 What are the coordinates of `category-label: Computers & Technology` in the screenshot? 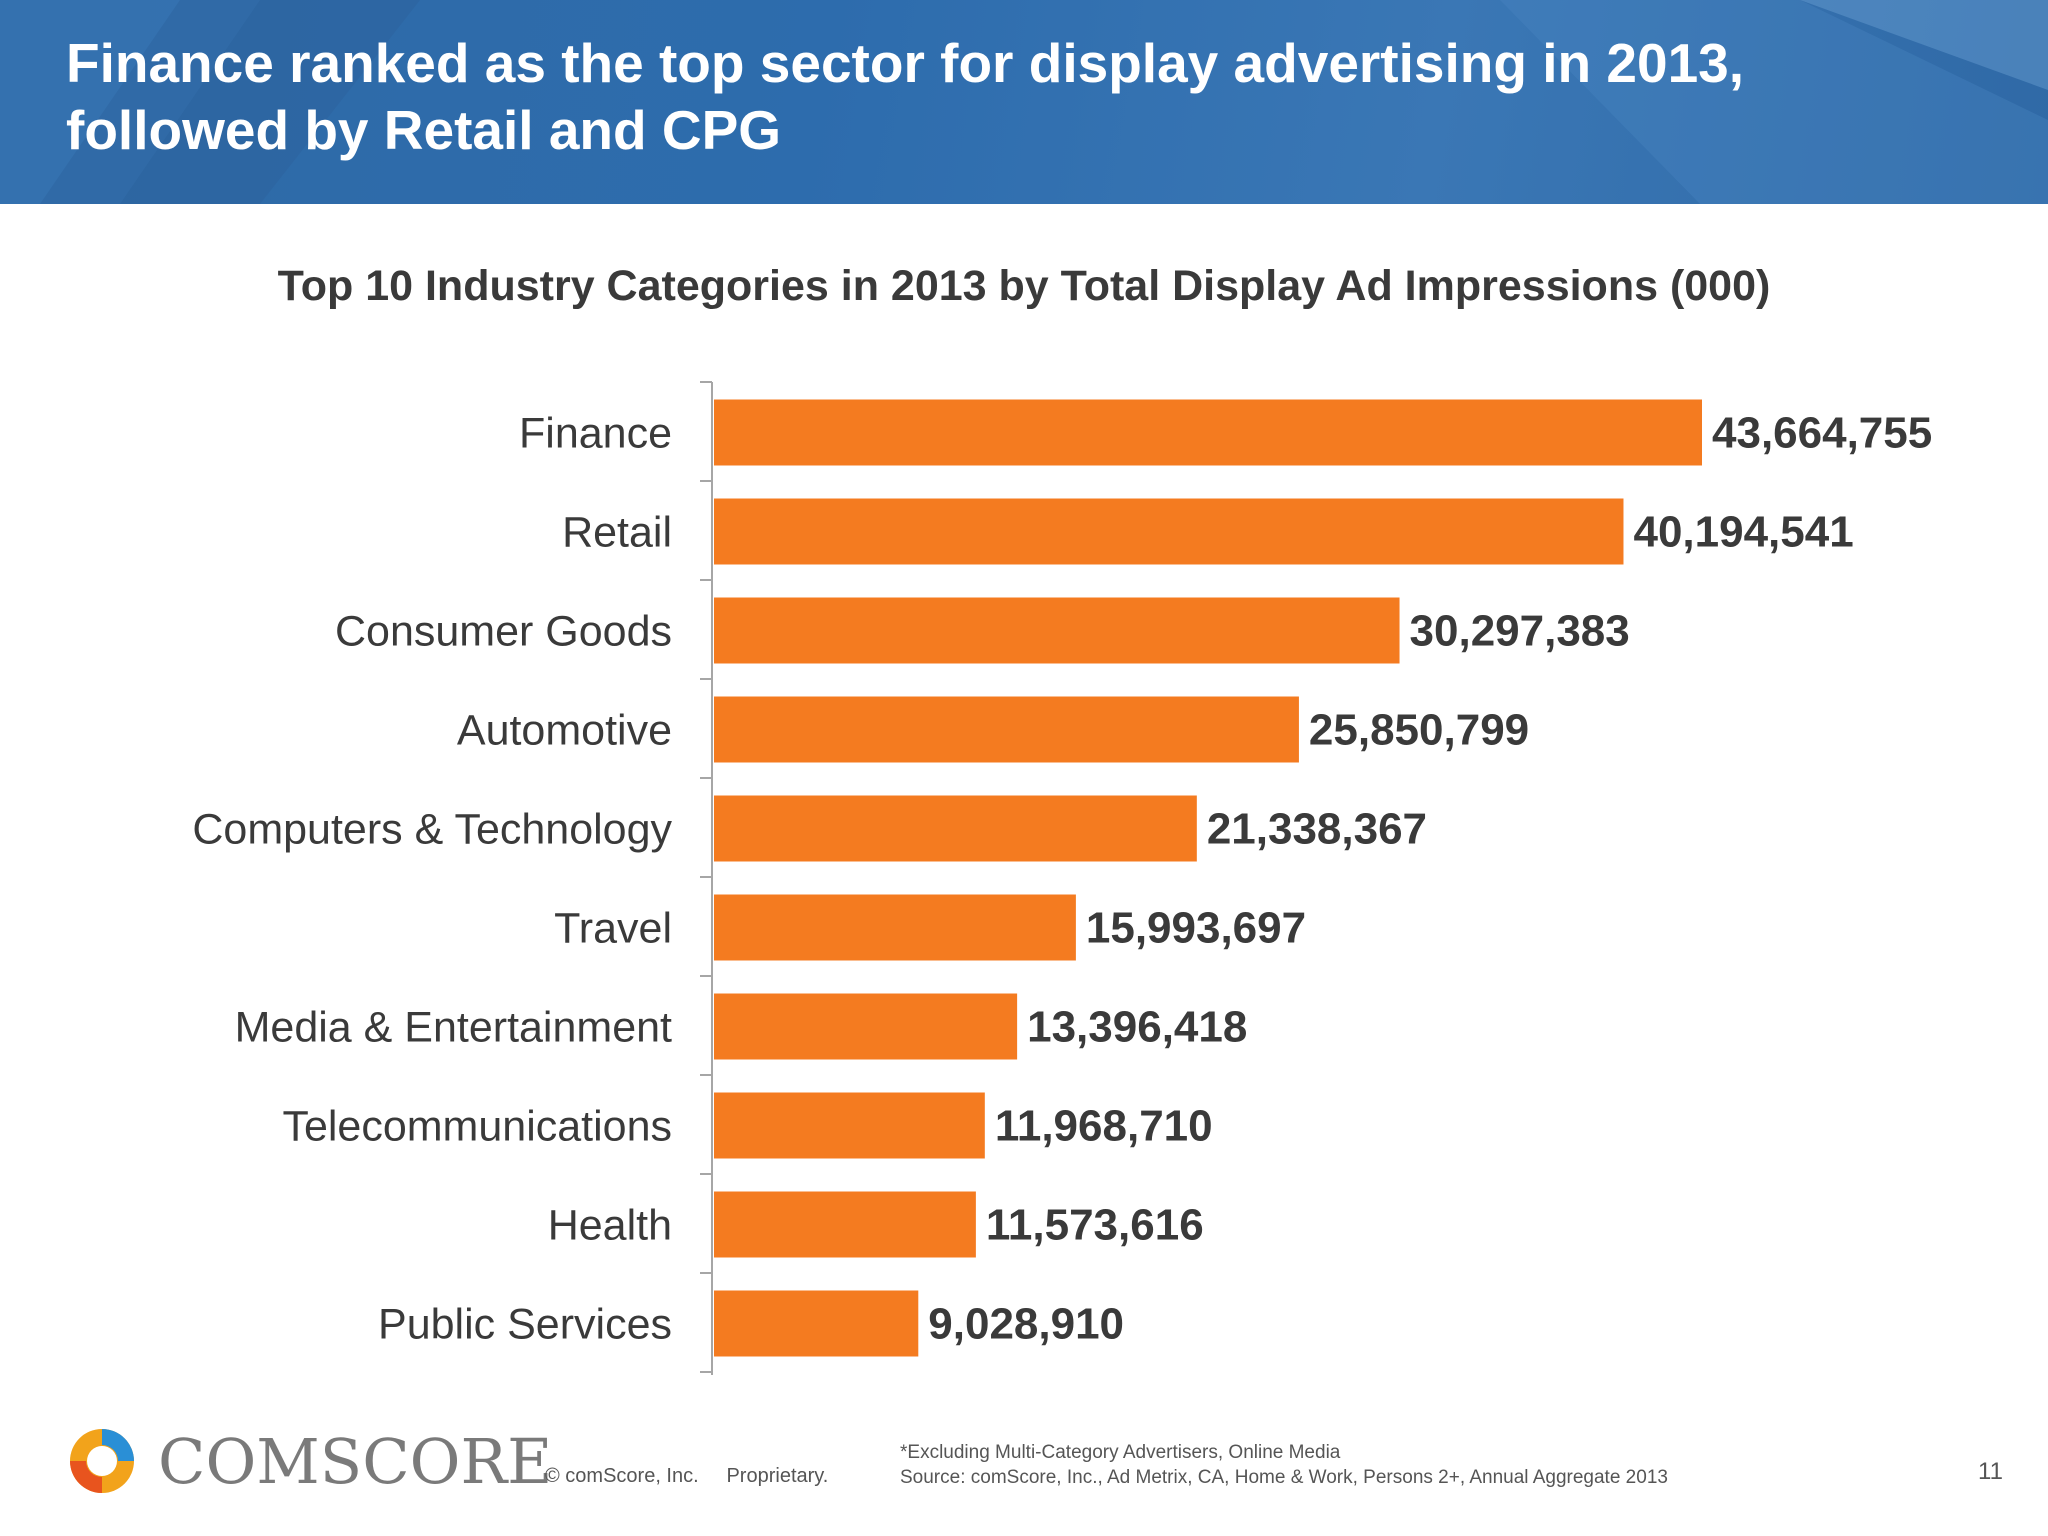 It's located at (432, 830).